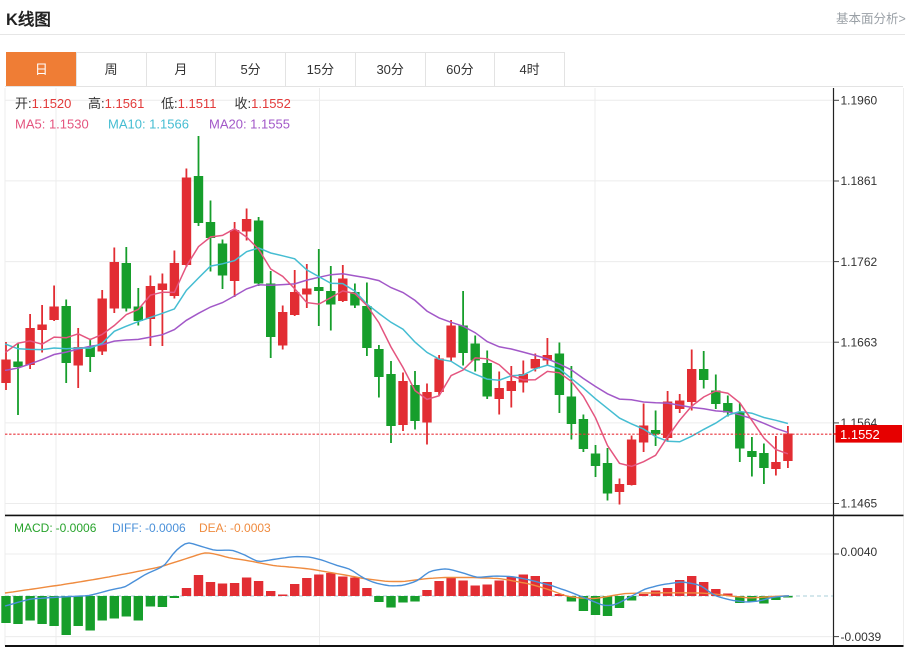 This screenshot has height=650, width=912. I want to click on svg-text: 1.1552, so click(860, 434).